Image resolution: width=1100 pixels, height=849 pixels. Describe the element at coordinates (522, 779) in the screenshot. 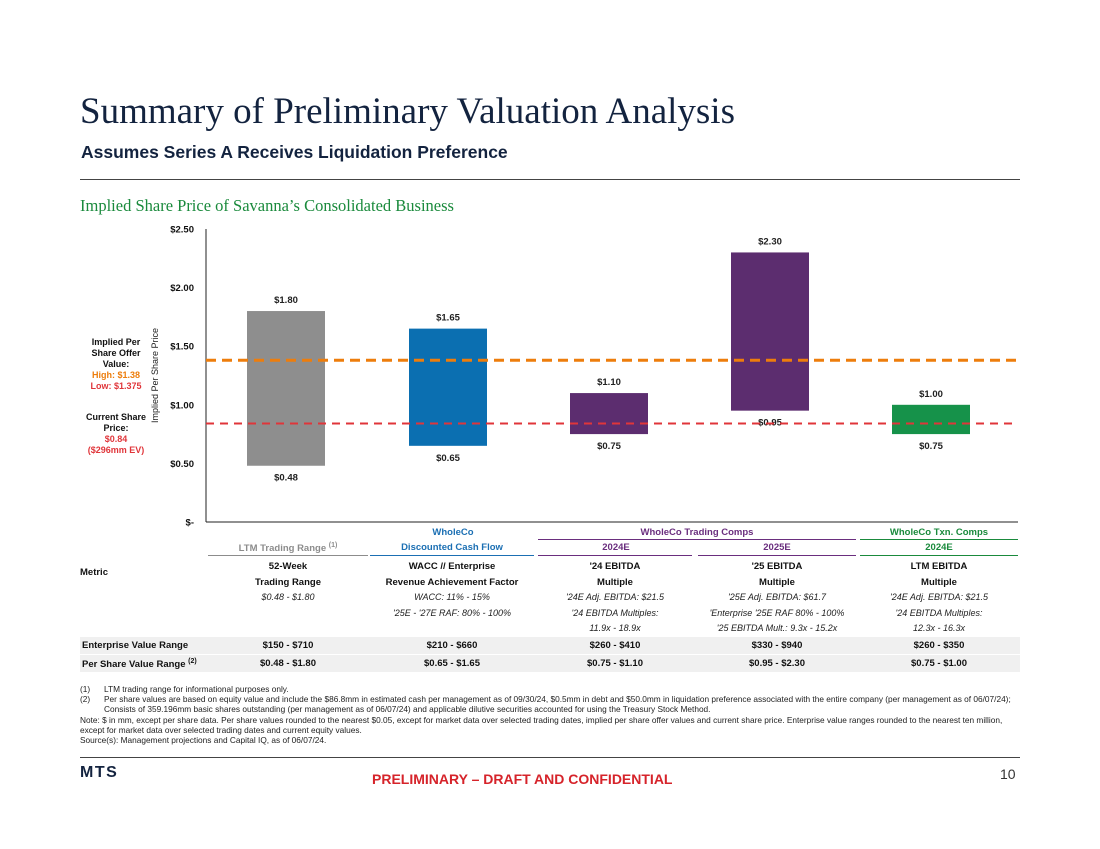

I see `confidential-banner: PRELIMINARY – DRAFT AND CONFIDENTIAL` at that location.